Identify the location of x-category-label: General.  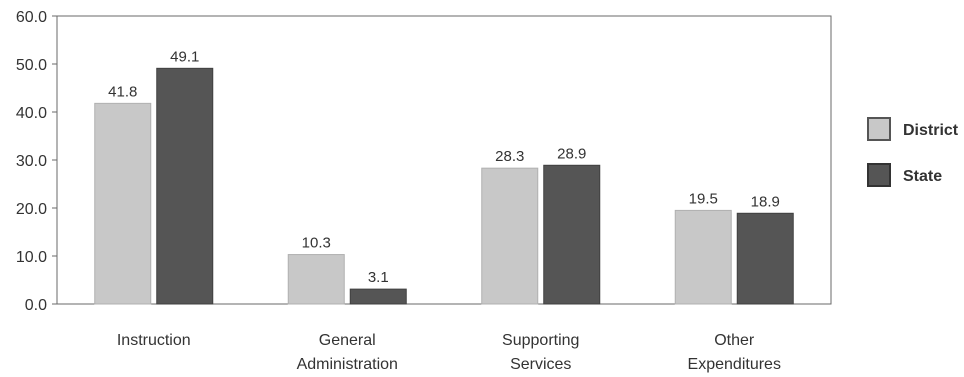
(347, 340).